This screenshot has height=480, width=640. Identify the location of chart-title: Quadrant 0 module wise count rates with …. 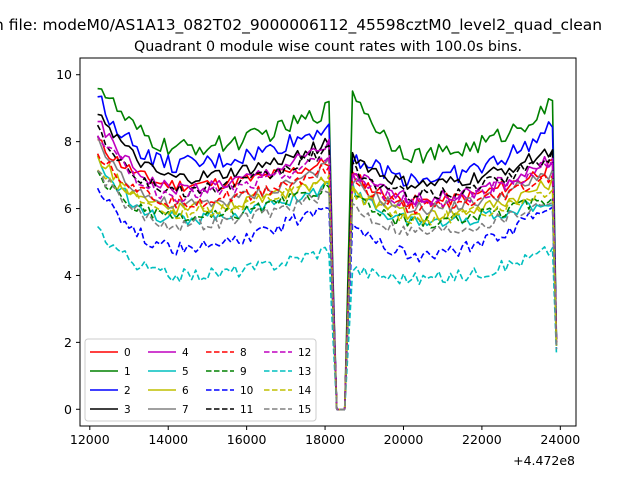
(328, 47).